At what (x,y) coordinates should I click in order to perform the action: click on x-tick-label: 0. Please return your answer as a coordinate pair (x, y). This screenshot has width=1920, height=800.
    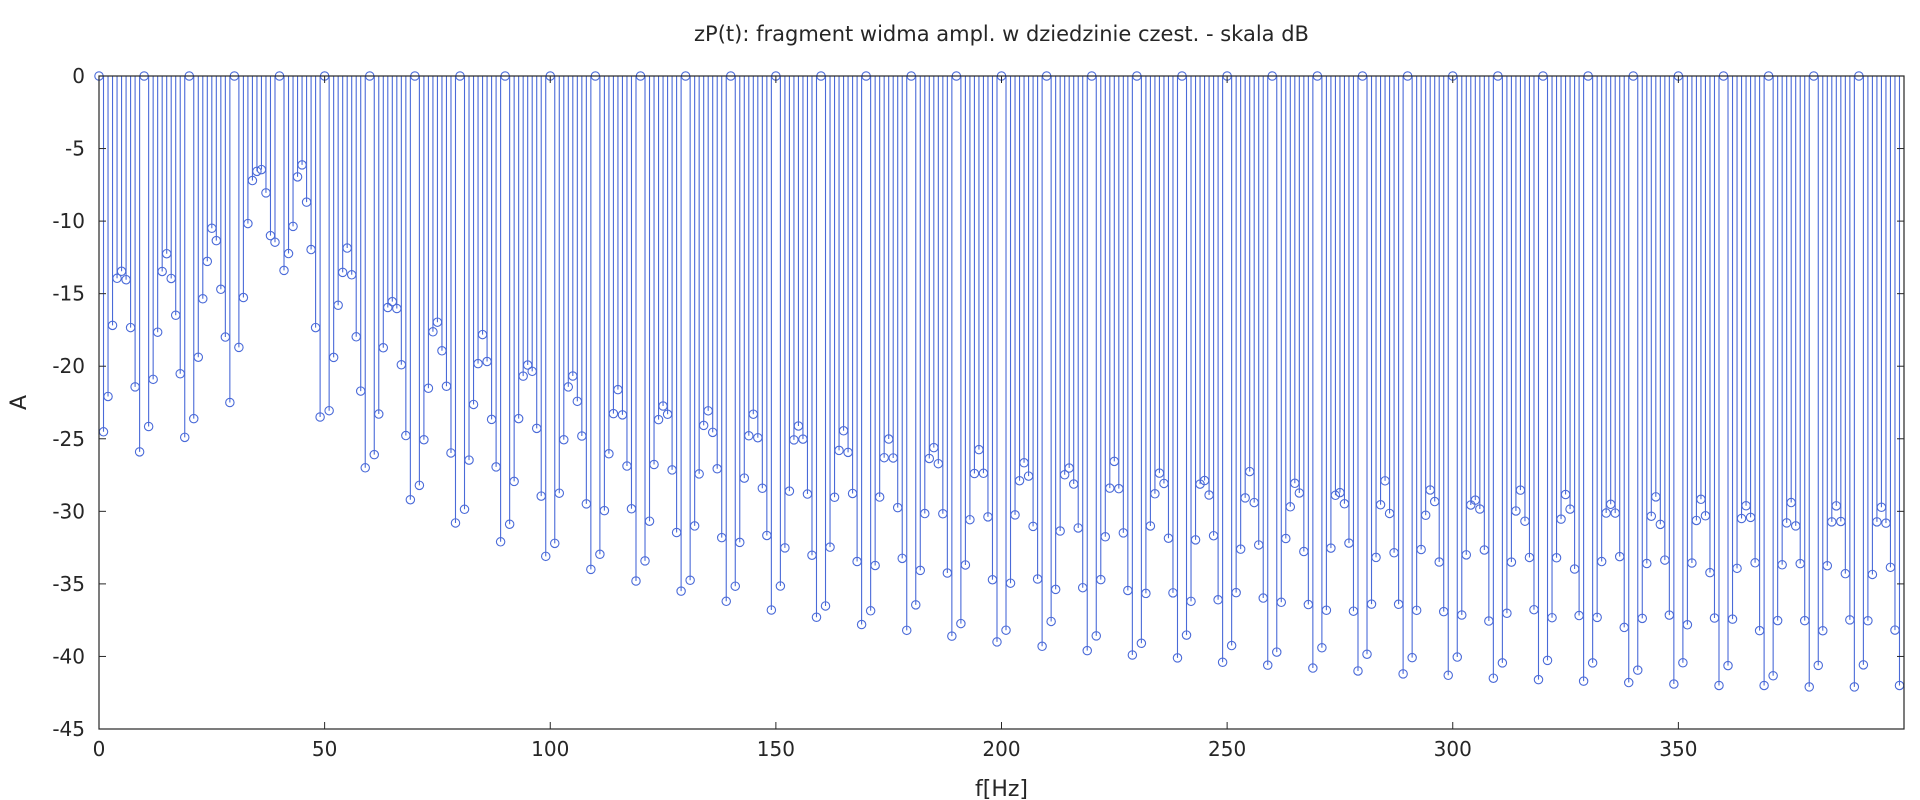
    Looking at the image, I should click on (99, 749).